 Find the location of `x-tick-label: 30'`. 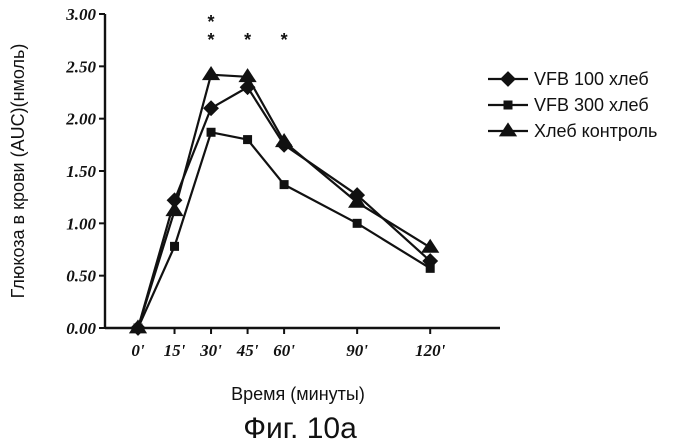

x-tick-label: 30' is located at coordinates (210, 350).